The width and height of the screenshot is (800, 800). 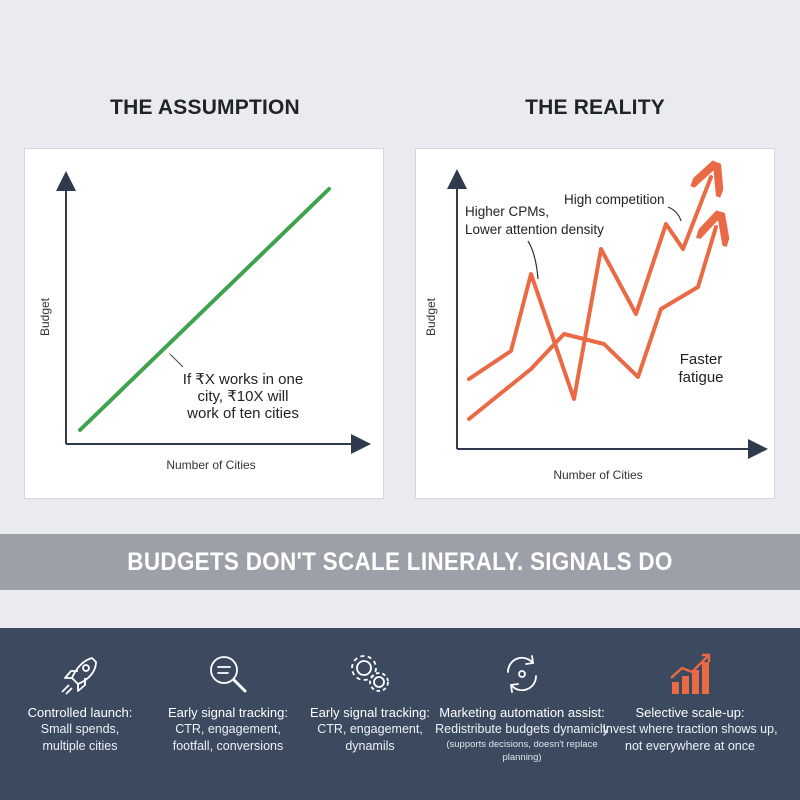 What do you see at coordinates (614, 199) in the screenshot?
I see `callout-high-competition: High competition` at bounding box center [614, 199].